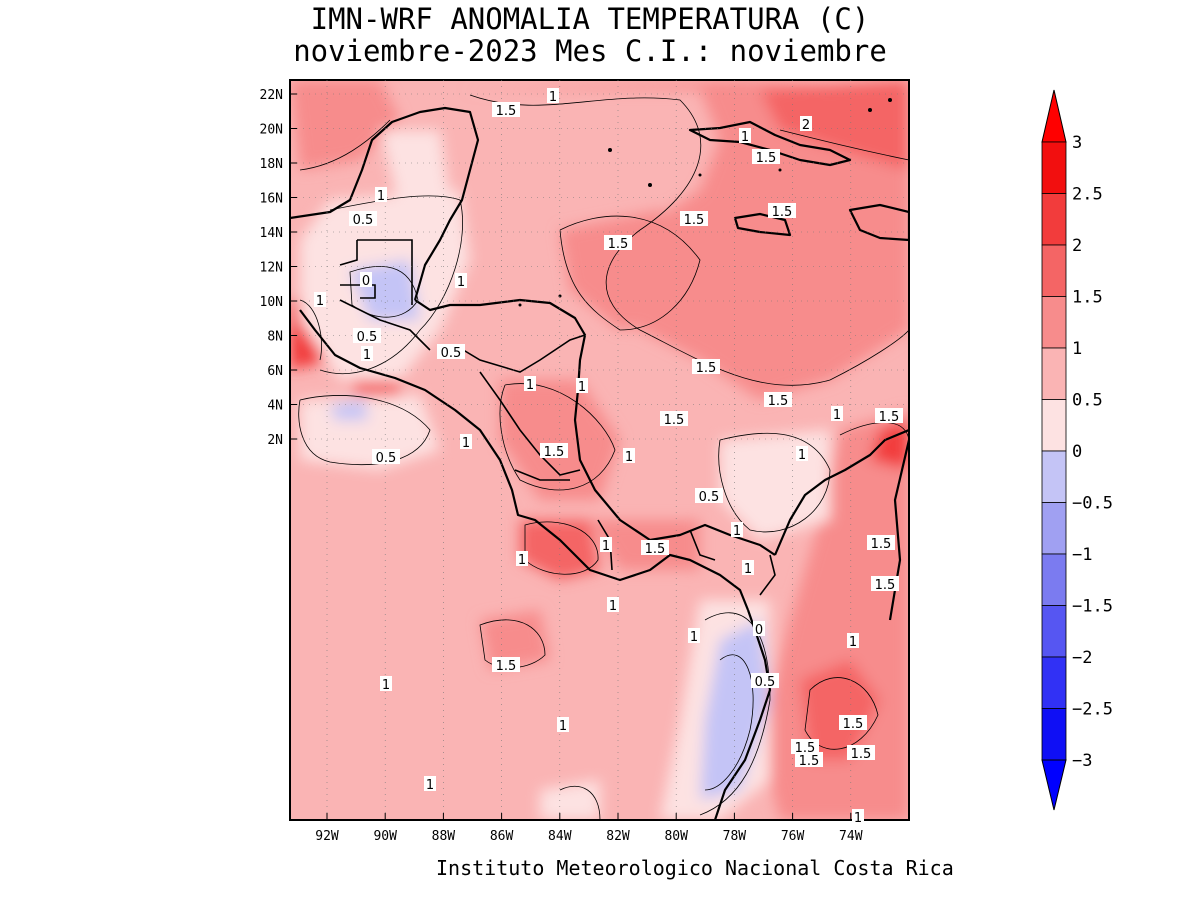 This screenshot has height=900, width=1200. What do you see at coordinates (735, 836) in the screenshot?
I see `lon-label: 78W` at bounding box center [735, 836].